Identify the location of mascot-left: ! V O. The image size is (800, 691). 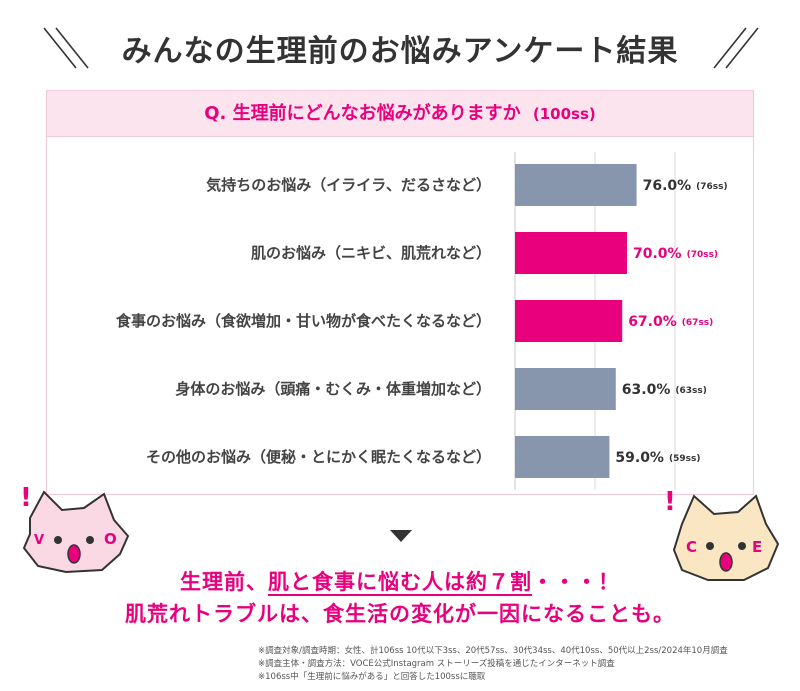
(75, 528).